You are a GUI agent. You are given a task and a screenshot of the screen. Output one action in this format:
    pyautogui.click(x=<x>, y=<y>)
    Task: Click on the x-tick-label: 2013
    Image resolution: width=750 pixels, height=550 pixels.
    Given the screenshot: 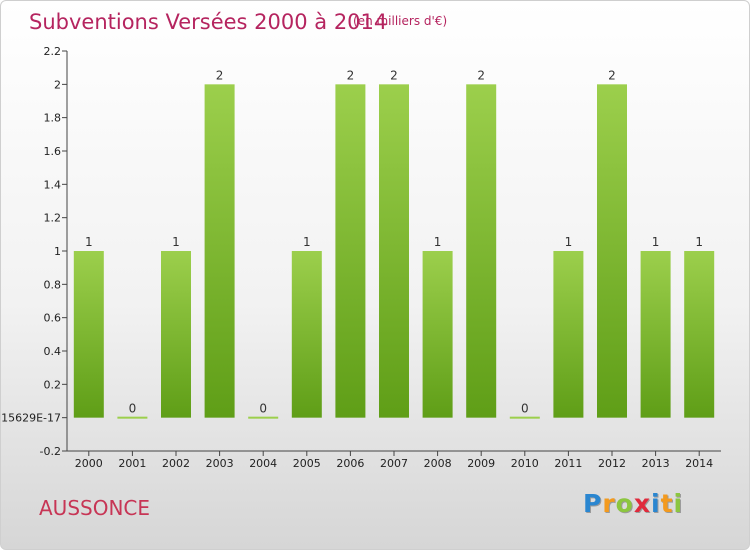 What is the action you would take?
    pyautogui.click(x=656, y=463)
    